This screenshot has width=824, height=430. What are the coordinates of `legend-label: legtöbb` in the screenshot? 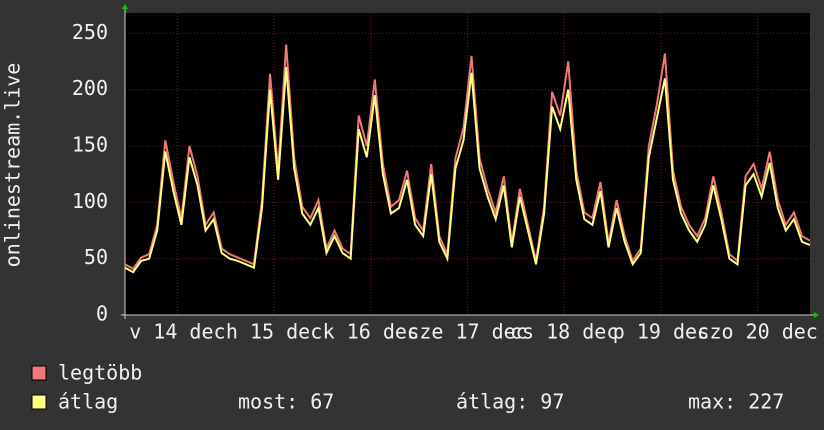 It's located at (100, 373).